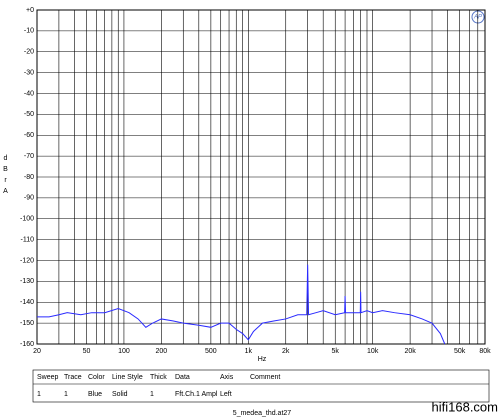  Describe the element at coordinates (73, 377) in the screenshot. I see `table-header: Trace` at that location.